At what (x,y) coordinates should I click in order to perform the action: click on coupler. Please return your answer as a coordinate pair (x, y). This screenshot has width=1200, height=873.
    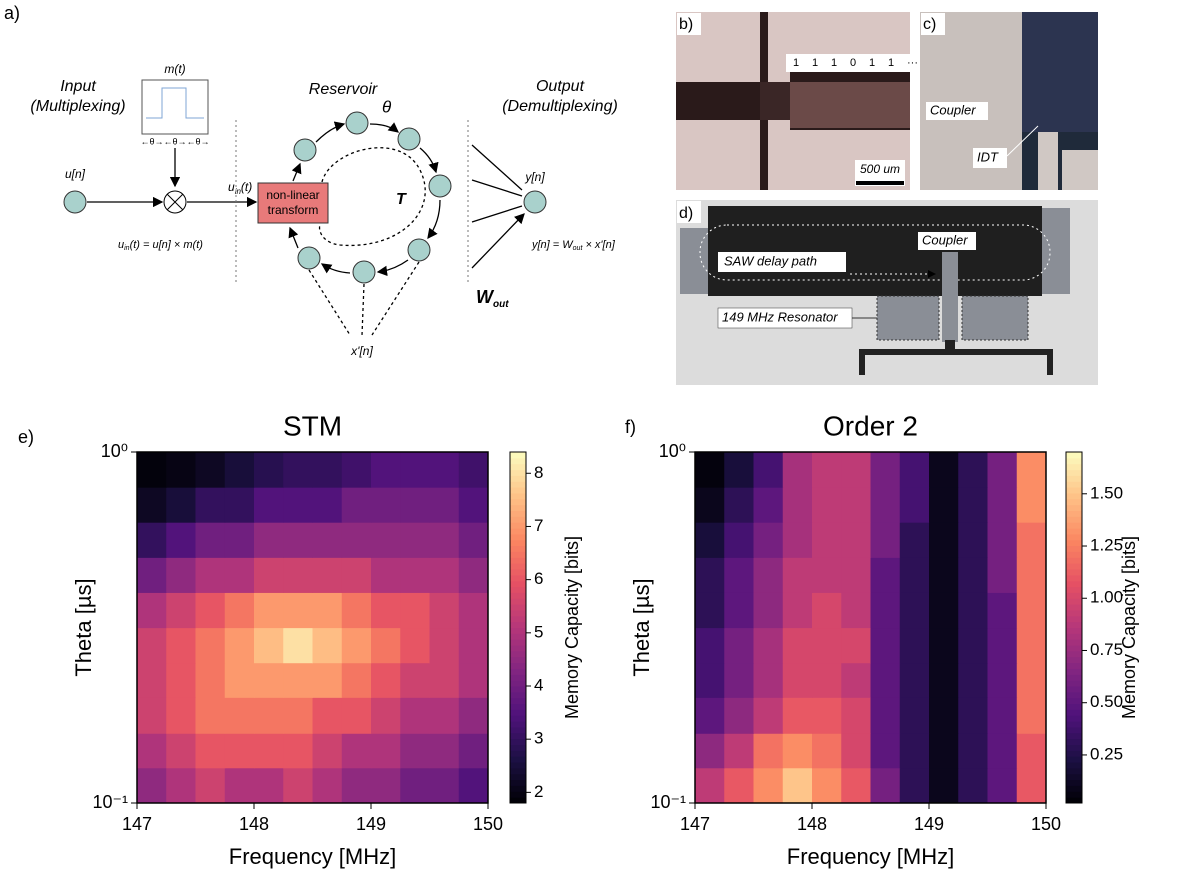
    Looking at the image, I should click on (950, 297).